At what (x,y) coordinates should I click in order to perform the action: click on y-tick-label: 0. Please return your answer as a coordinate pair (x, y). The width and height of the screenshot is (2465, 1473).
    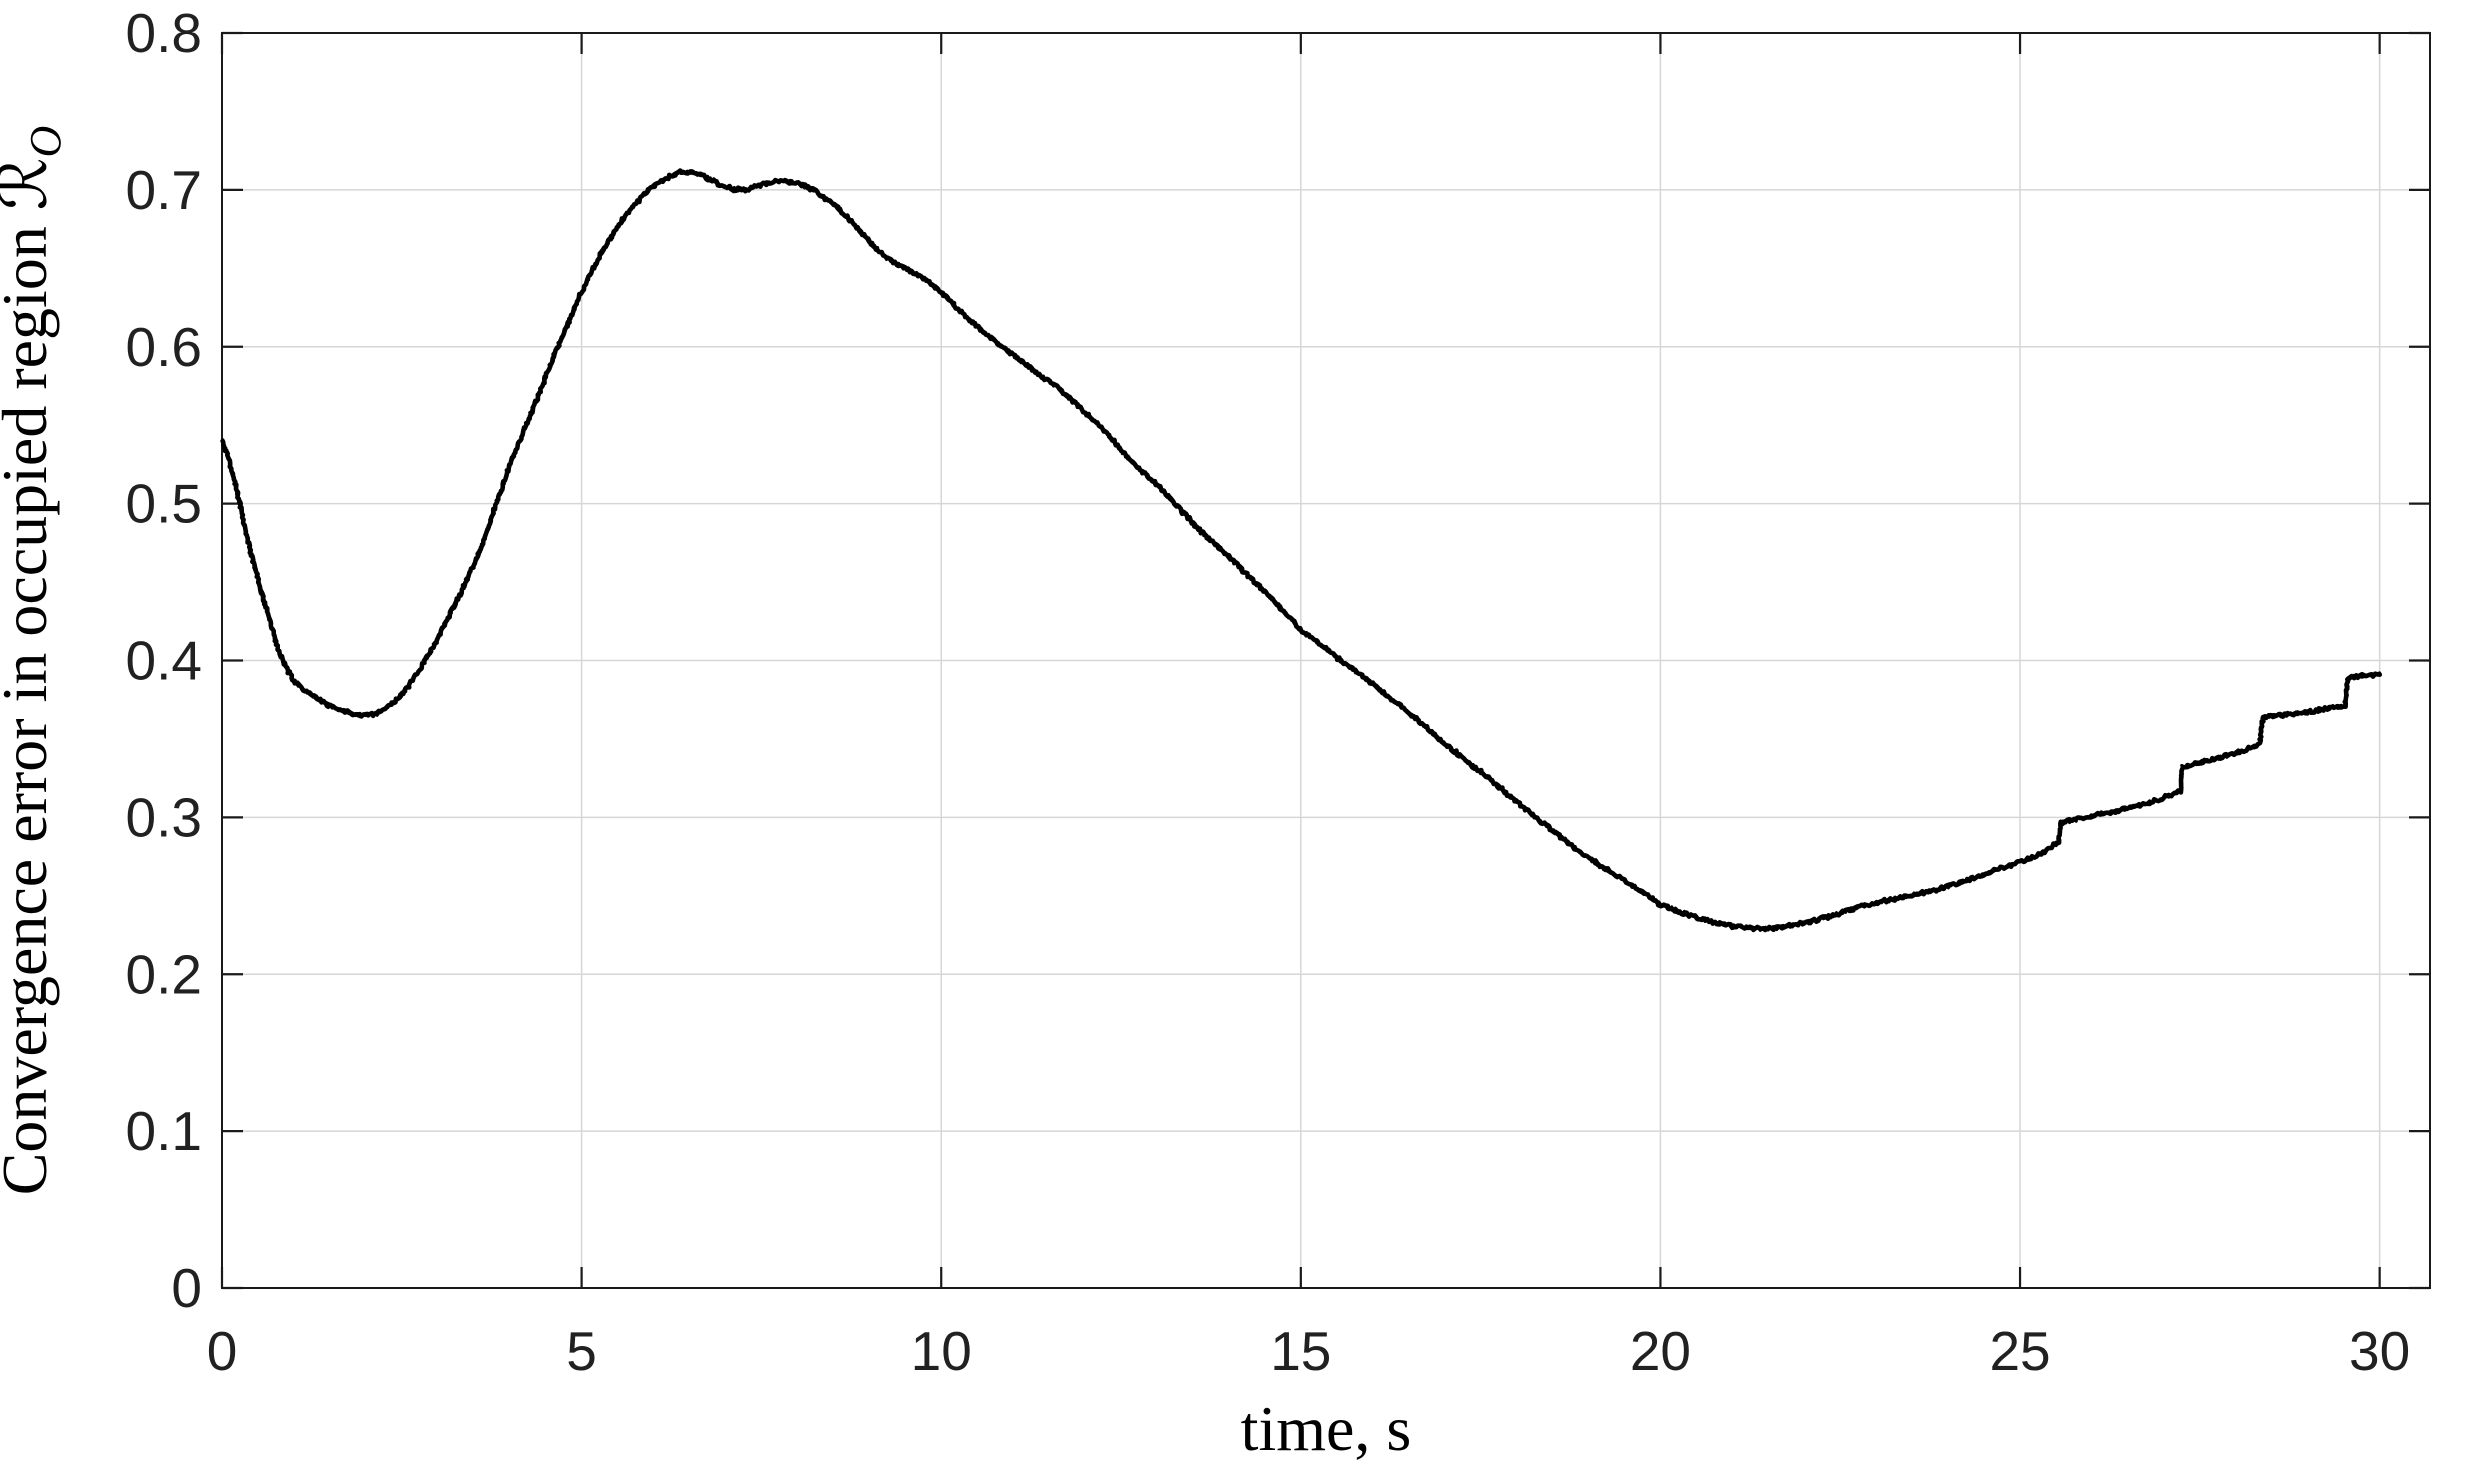
    Looking at the image, I should click on (186, 1288).